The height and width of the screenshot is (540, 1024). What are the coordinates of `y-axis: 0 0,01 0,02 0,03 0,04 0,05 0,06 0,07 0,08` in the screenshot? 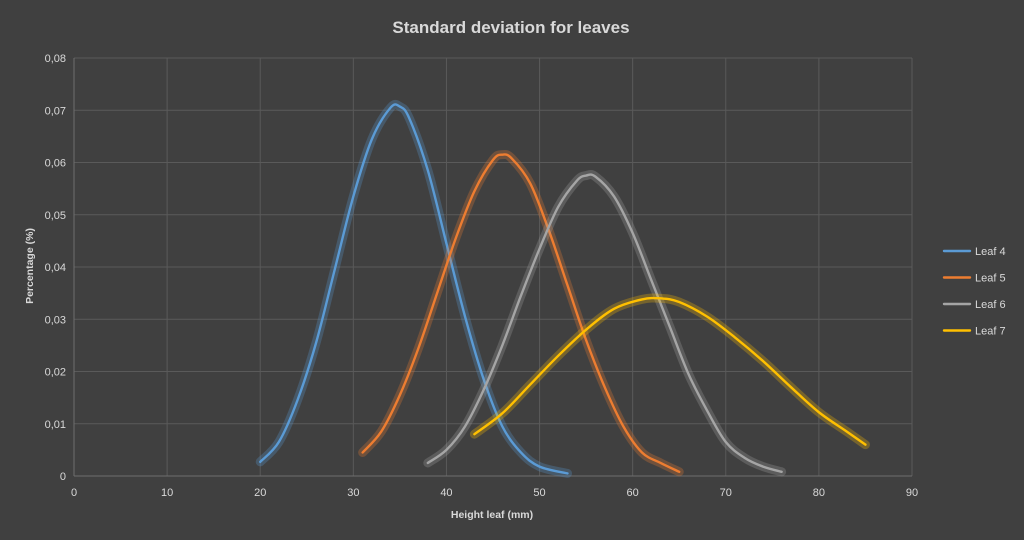 It's located at (60, 268).